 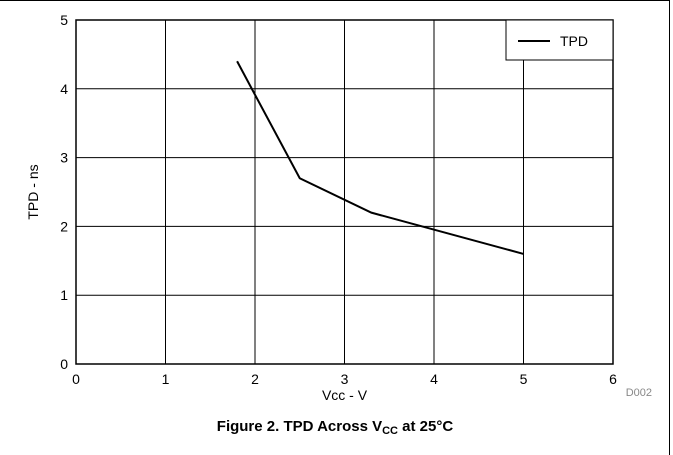 What do you see at coordinates (524, 379) in the screenshot?
I see `x-tick-label: 5` at bounding box center [524, 379].